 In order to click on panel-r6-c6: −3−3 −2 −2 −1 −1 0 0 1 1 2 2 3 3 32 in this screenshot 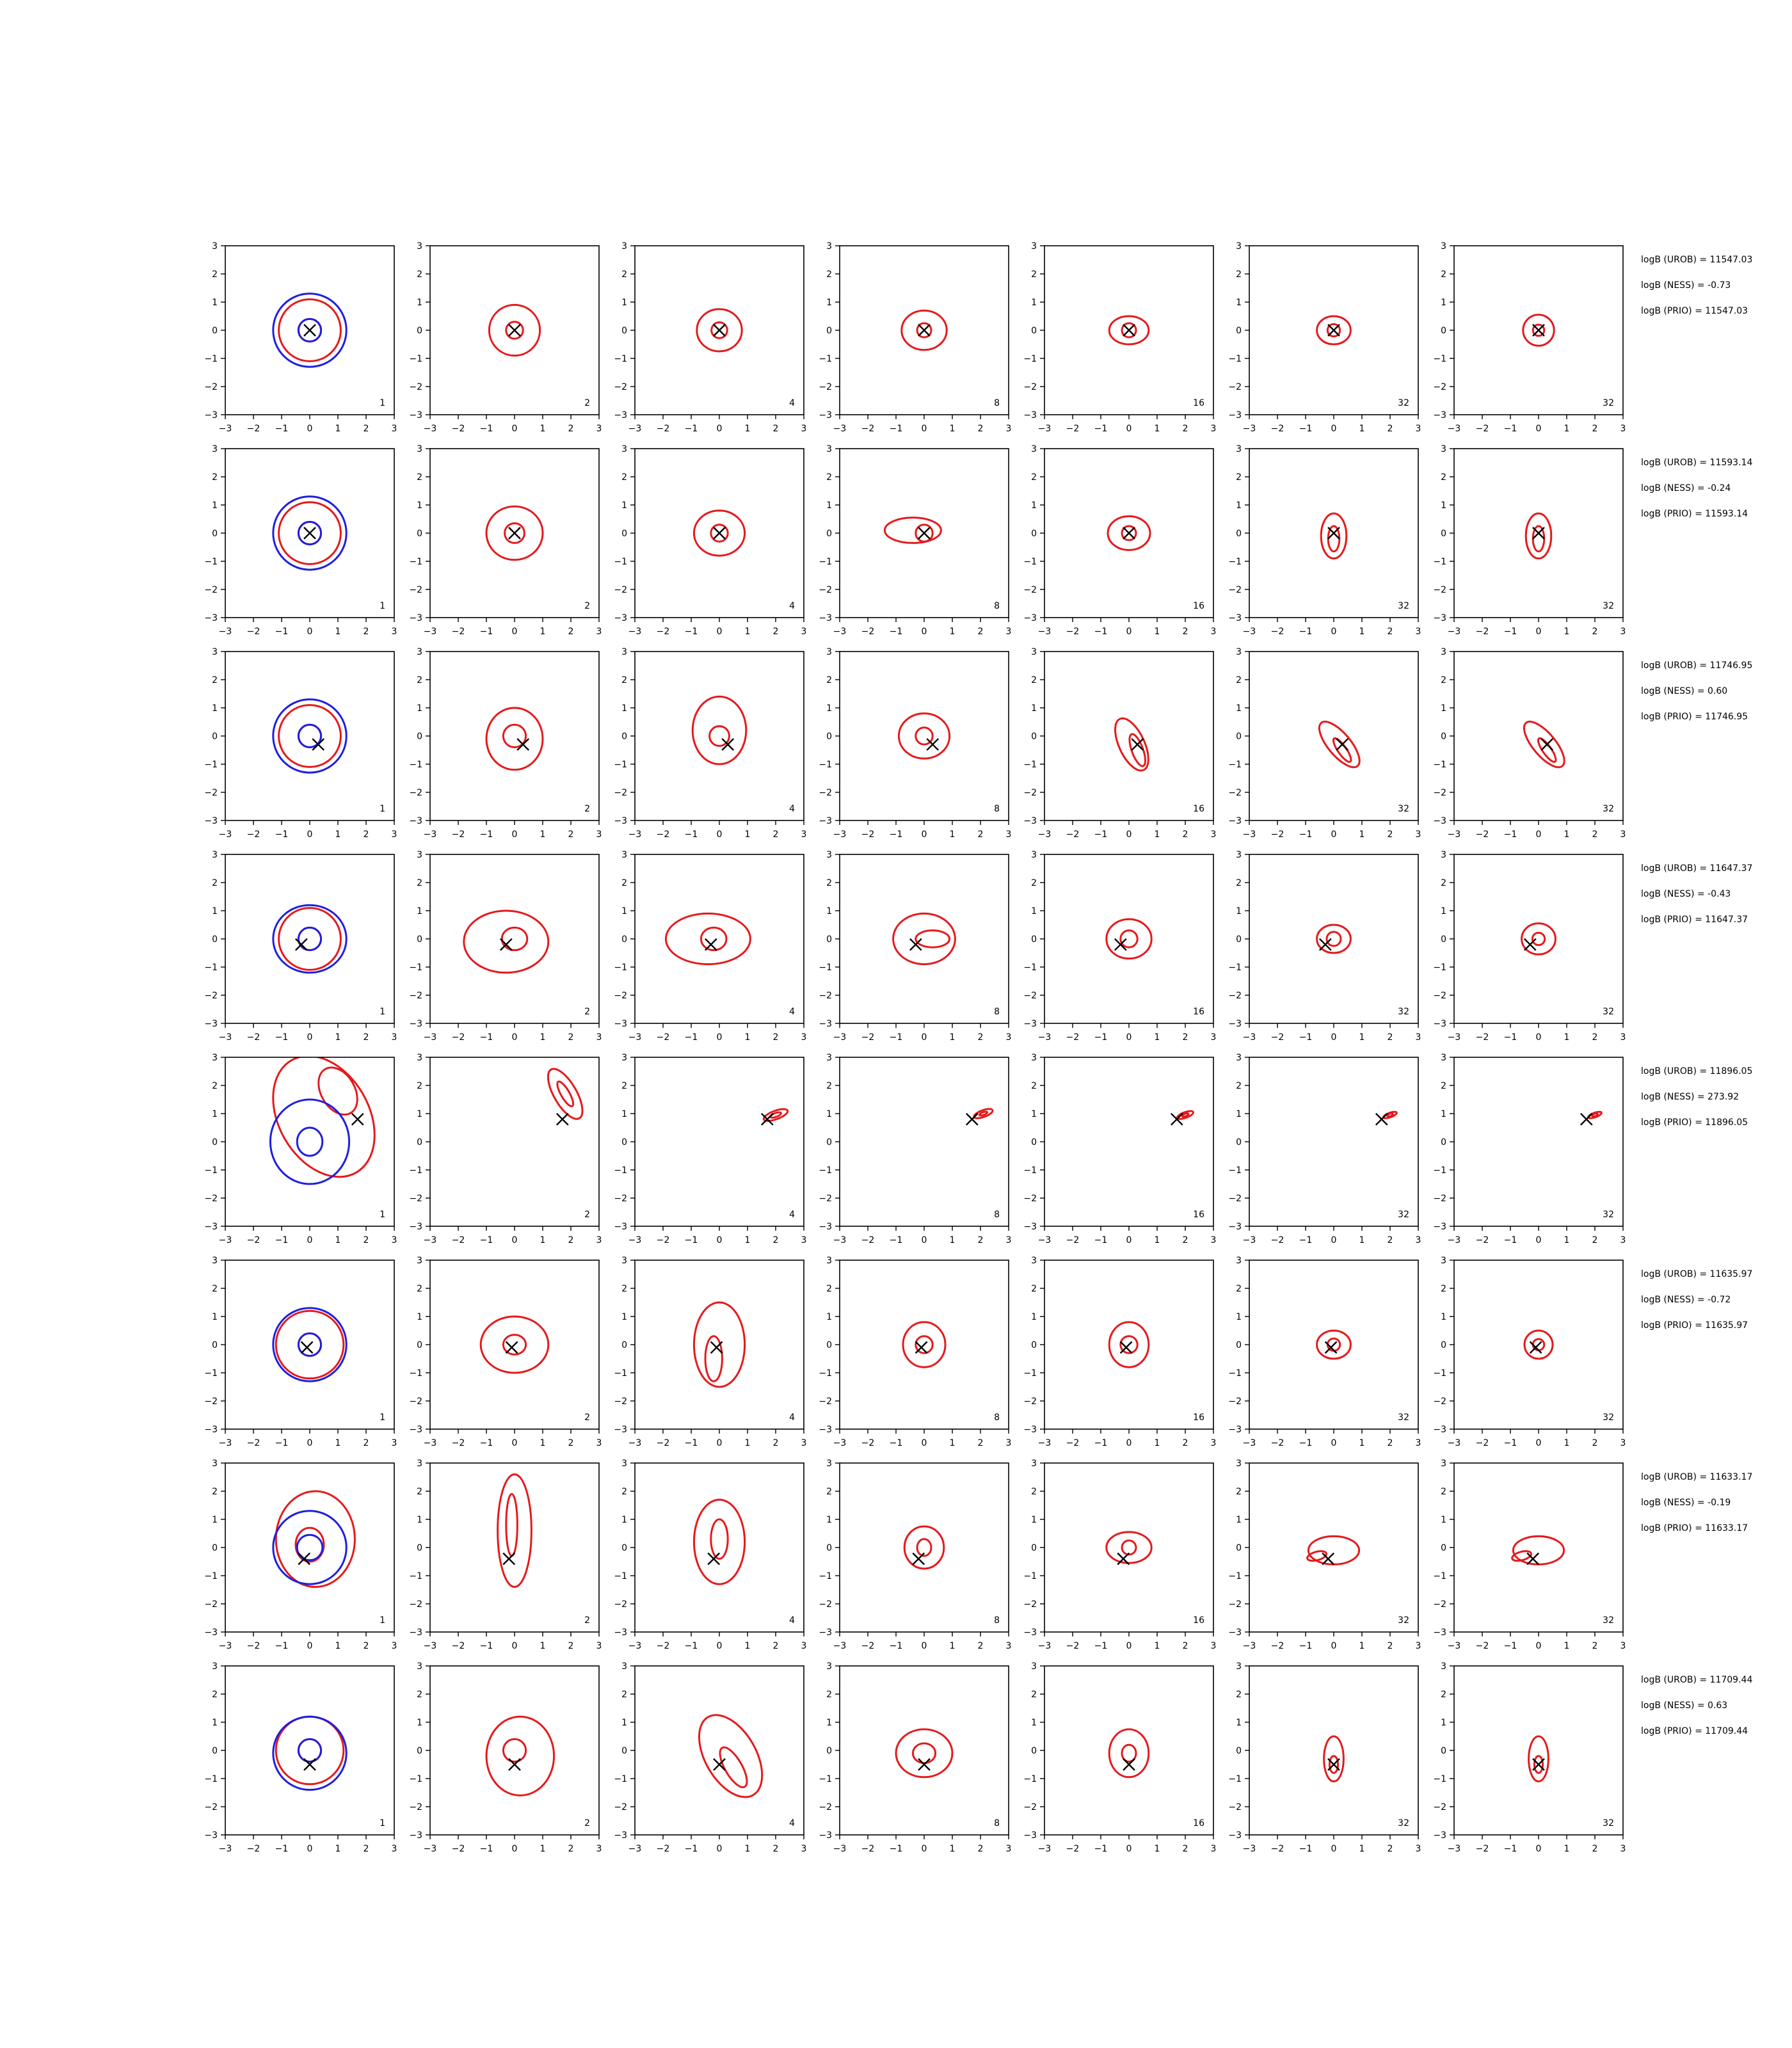, I will do `click(1324, 1352)`.